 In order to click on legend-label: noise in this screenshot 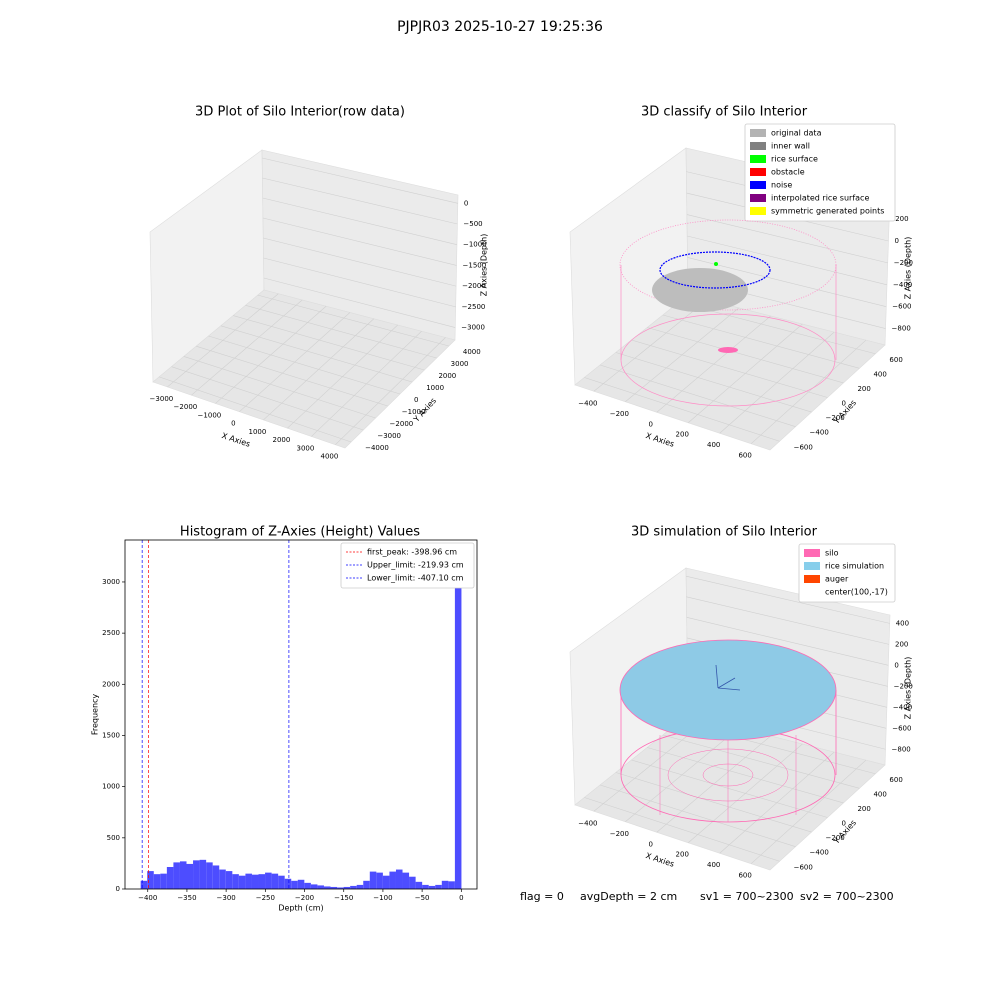, I will do `click(781, 185)`.